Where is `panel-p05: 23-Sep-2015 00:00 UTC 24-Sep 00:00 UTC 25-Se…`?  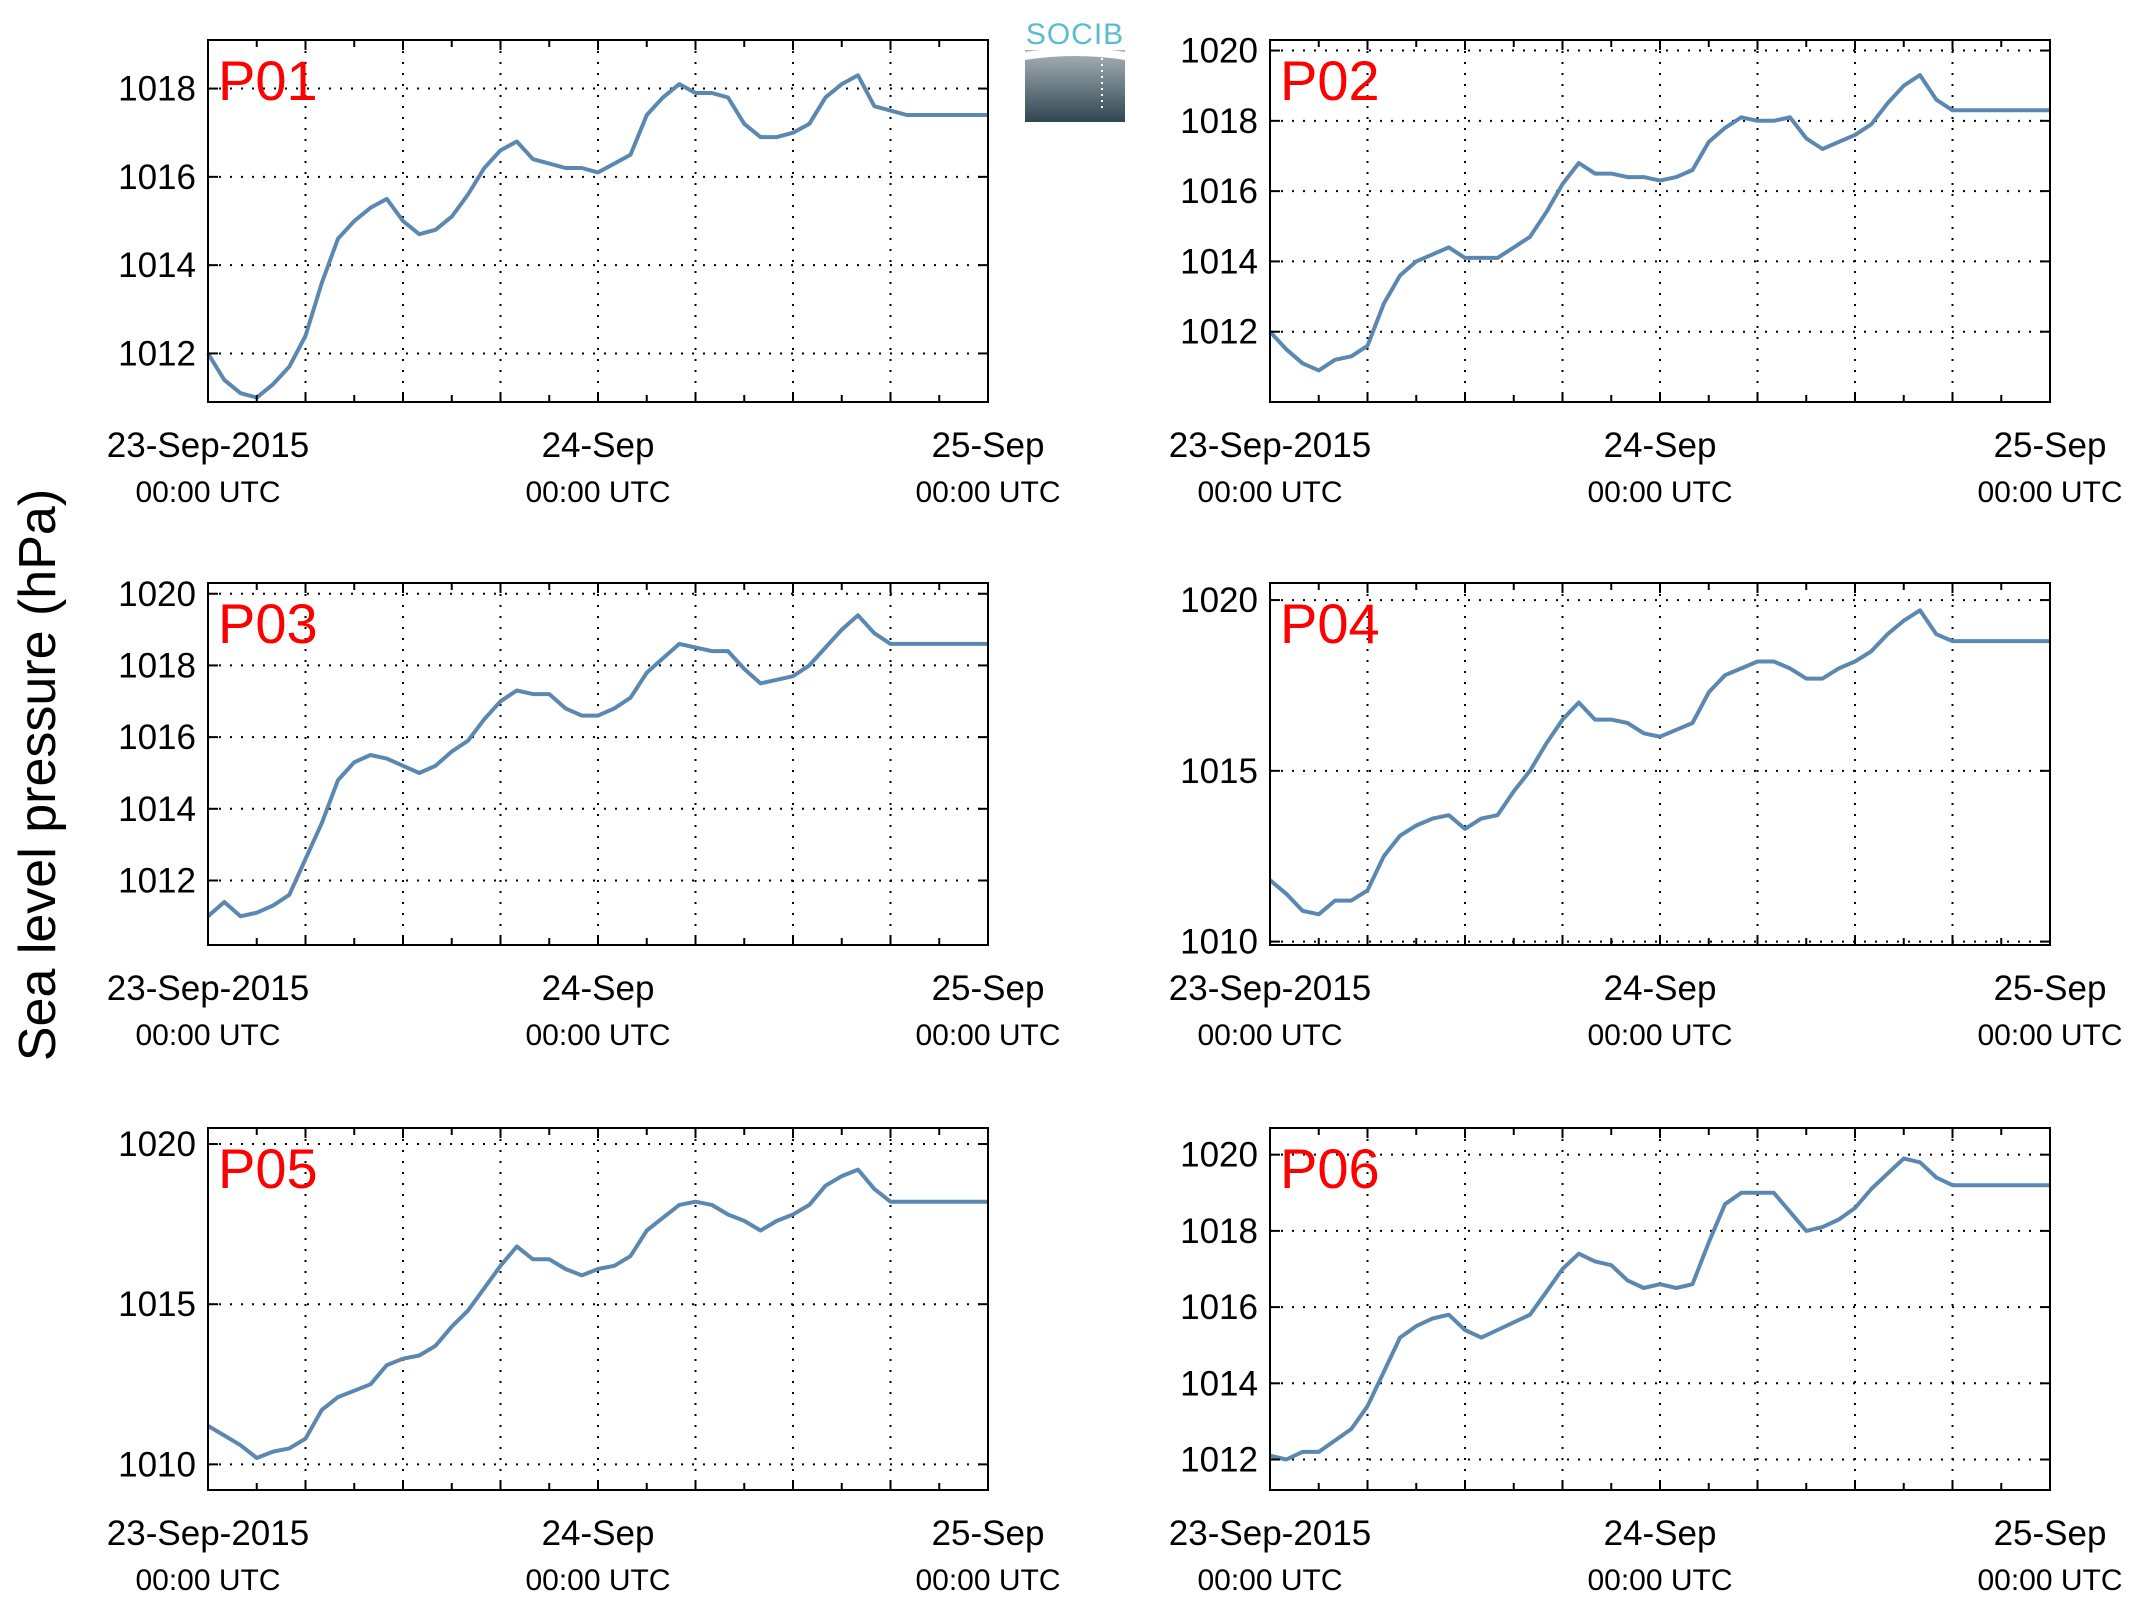
panel-p05: 23-Sep-2015 00:00 UTC 24-Sep 00:00 UTC 25-Se… is located at coordinates (584, 1361).